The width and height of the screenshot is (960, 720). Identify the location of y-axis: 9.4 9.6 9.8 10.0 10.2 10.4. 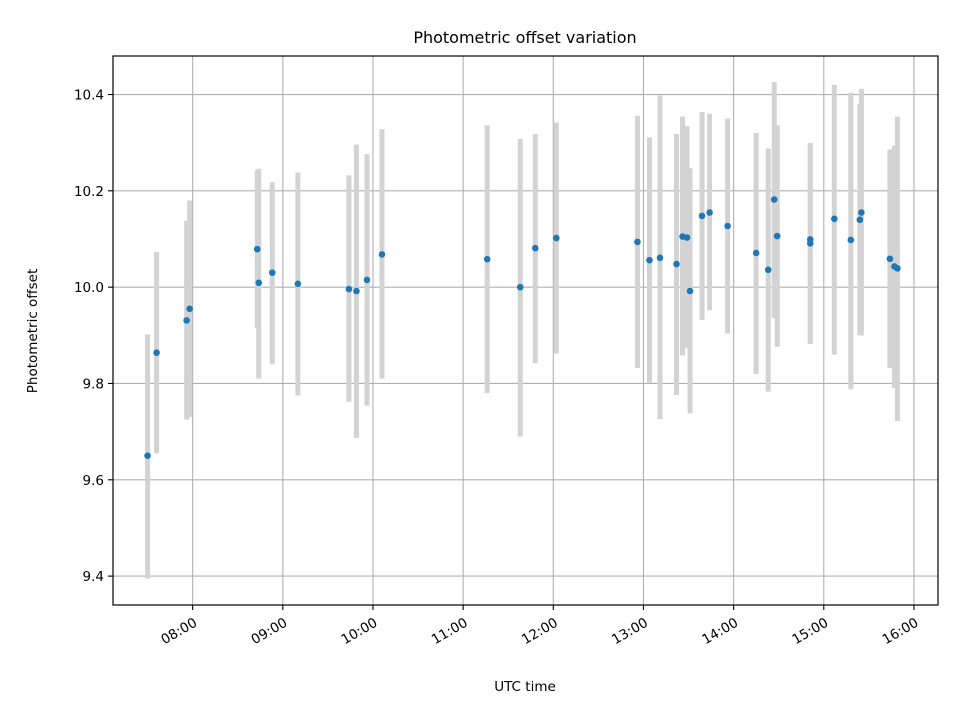
(93, 336).